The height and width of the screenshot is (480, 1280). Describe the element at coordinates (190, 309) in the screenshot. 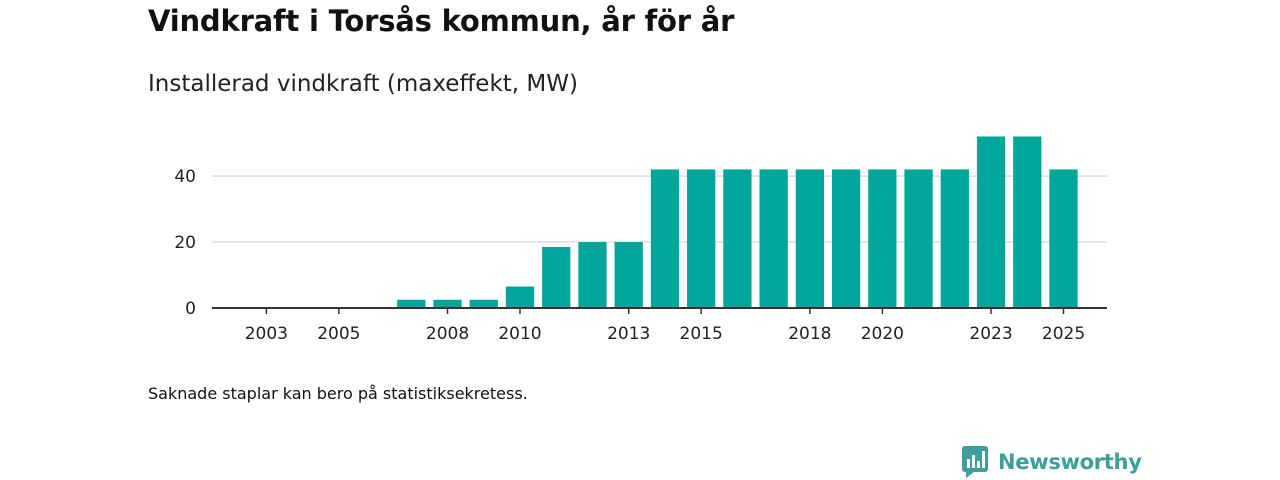

I see `y-tick-label: 0` at that location.